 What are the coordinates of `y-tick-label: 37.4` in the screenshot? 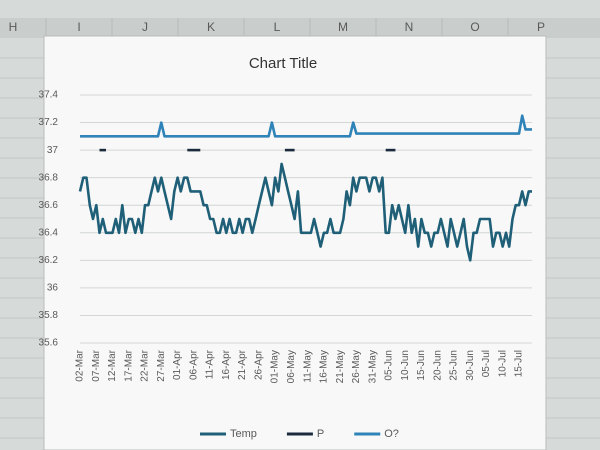 It's located at (49, 95).